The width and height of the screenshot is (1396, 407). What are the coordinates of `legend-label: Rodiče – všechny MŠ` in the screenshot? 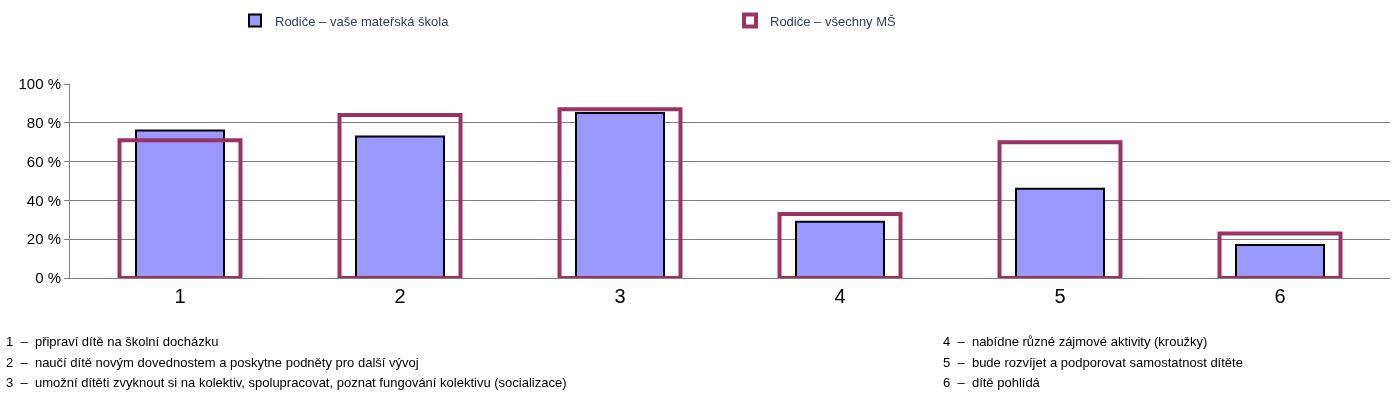 It's located at (833, 21).